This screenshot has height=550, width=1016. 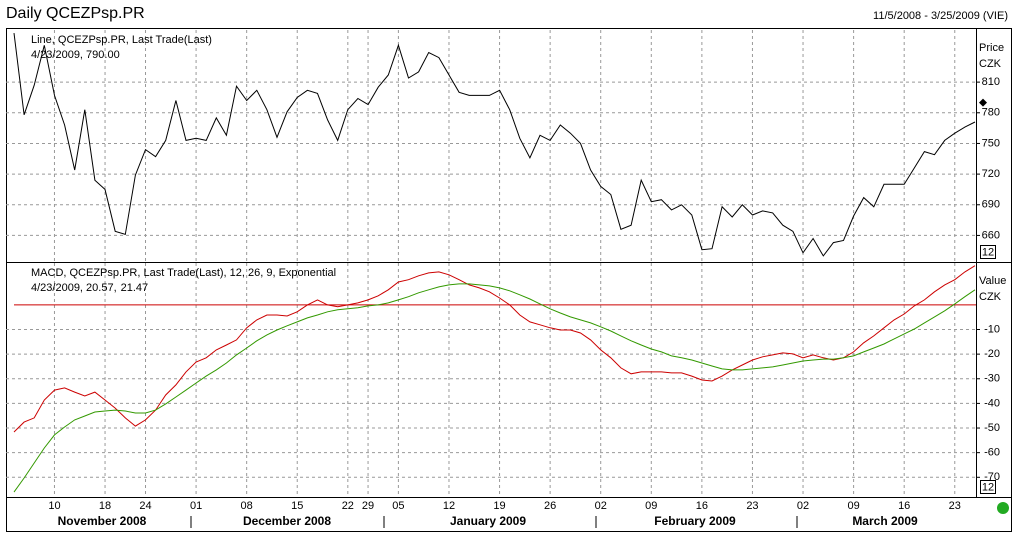 What do you see at coordinates (135, 288) in the screenshot?
I see `legend-text: 21.47` at bounding box center [135, 288].